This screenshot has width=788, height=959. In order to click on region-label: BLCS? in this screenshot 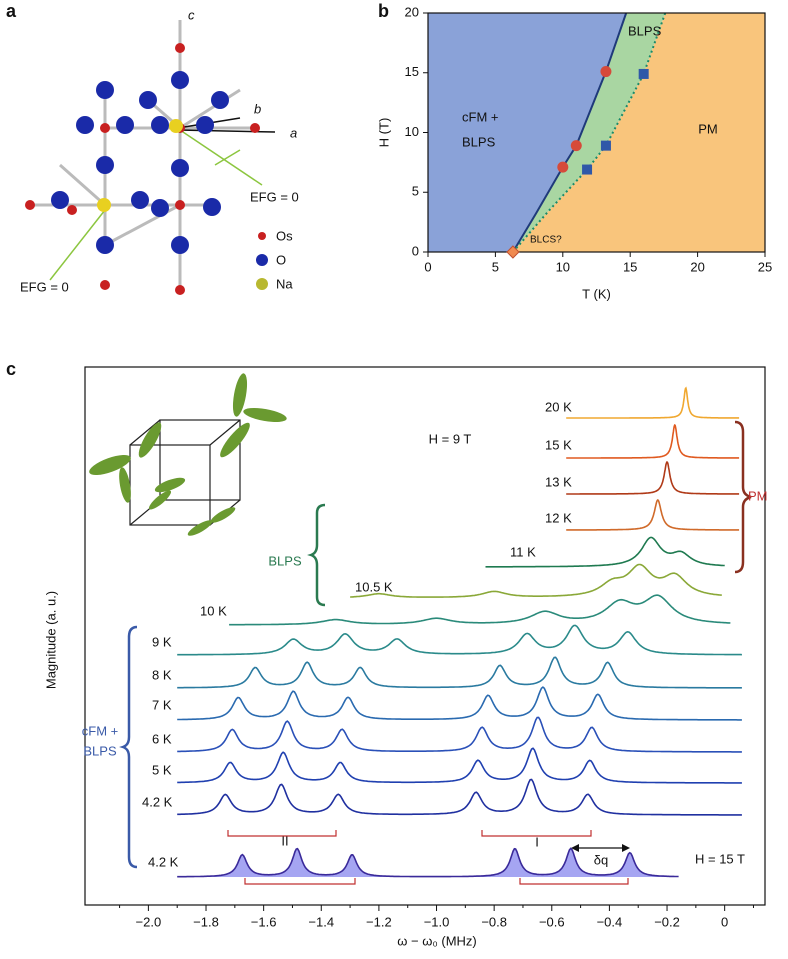, I will do `click(546, 240)`.